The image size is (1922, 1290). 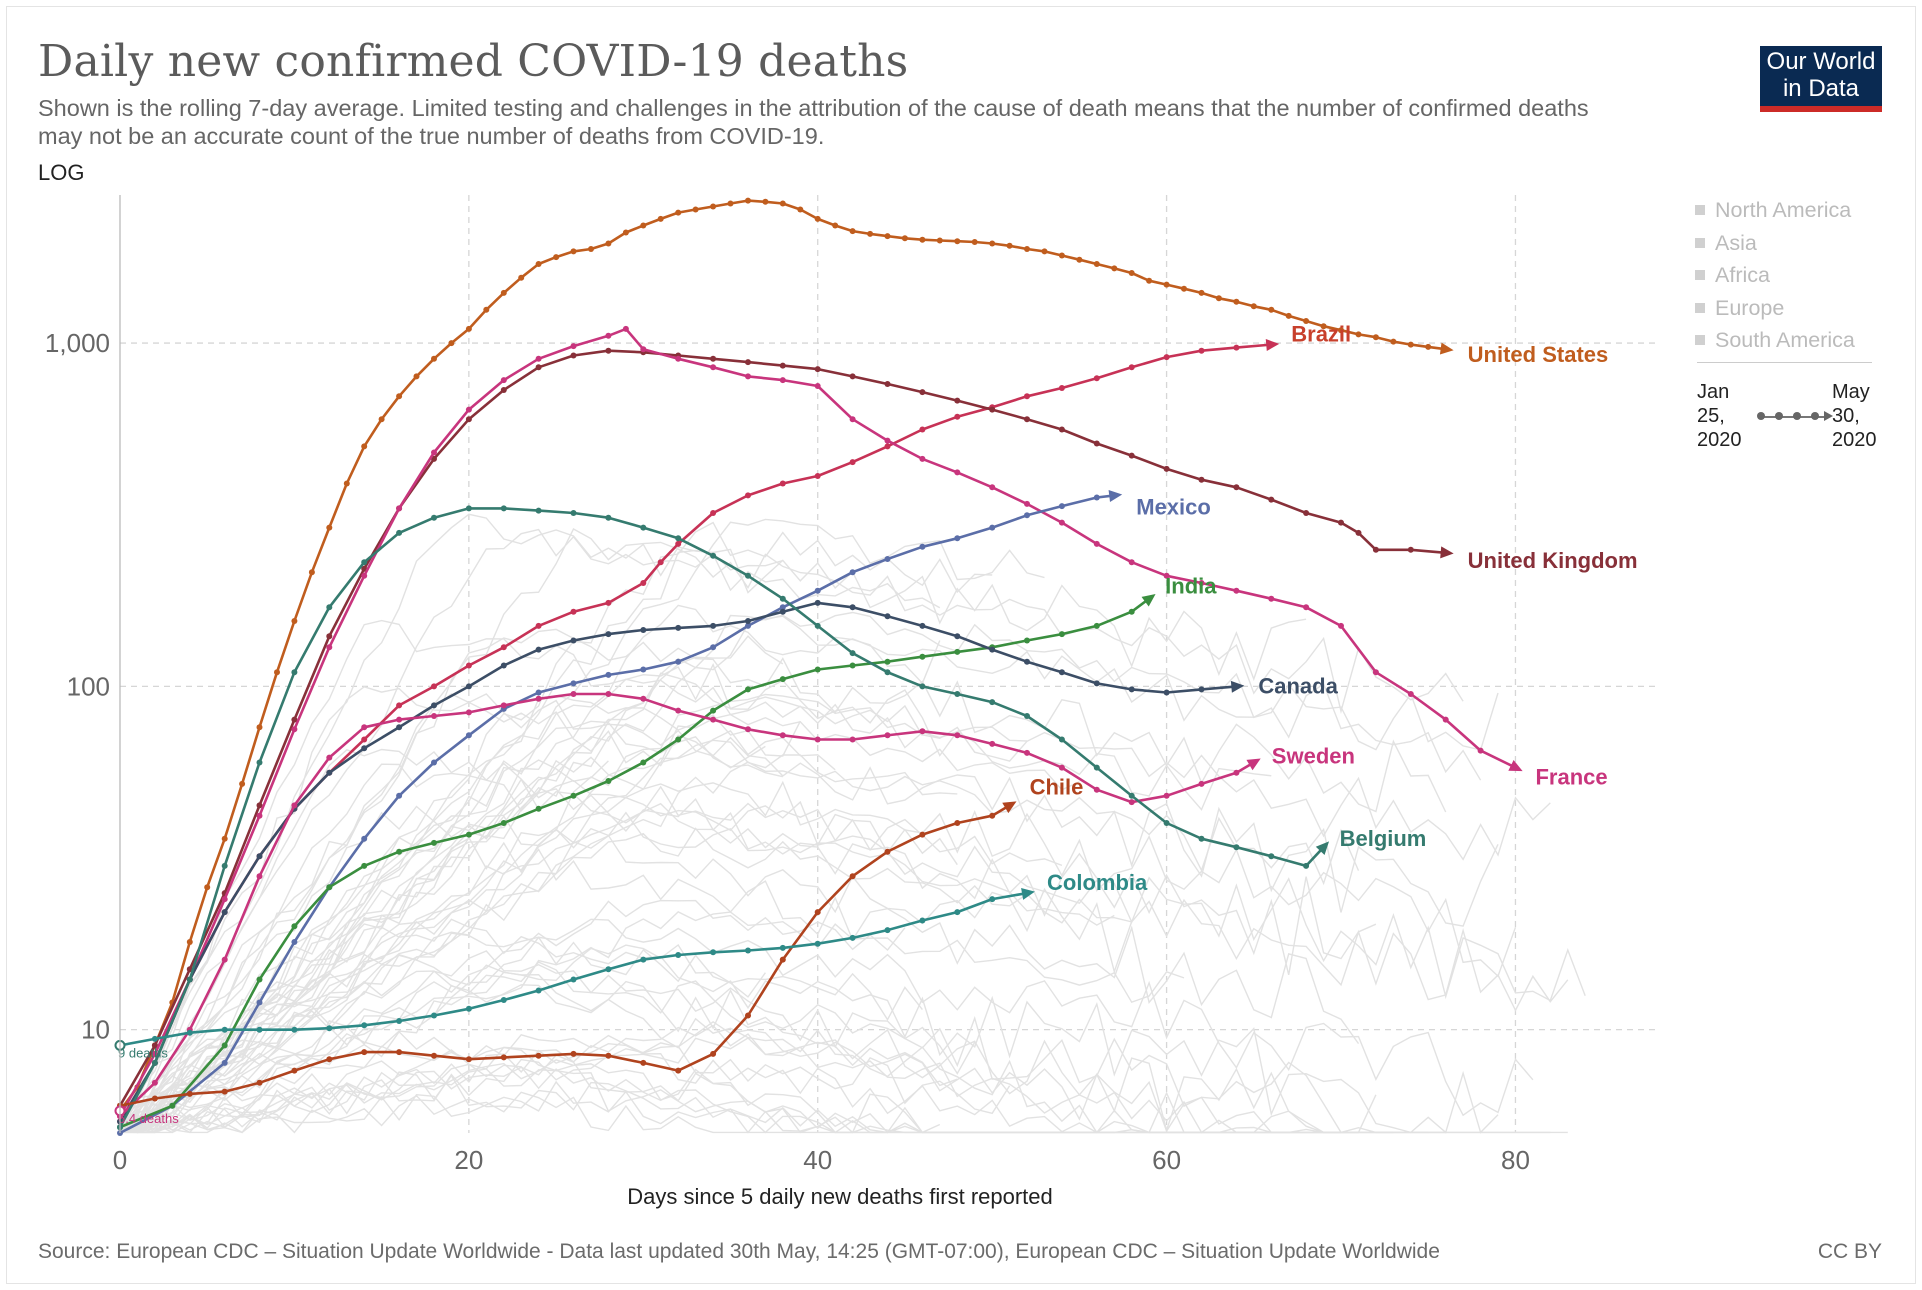 What do you see at coordinates (1057, 786) in the screenshot?
I see `series-label-chile: Chile` at bounding box center [1057, 786].